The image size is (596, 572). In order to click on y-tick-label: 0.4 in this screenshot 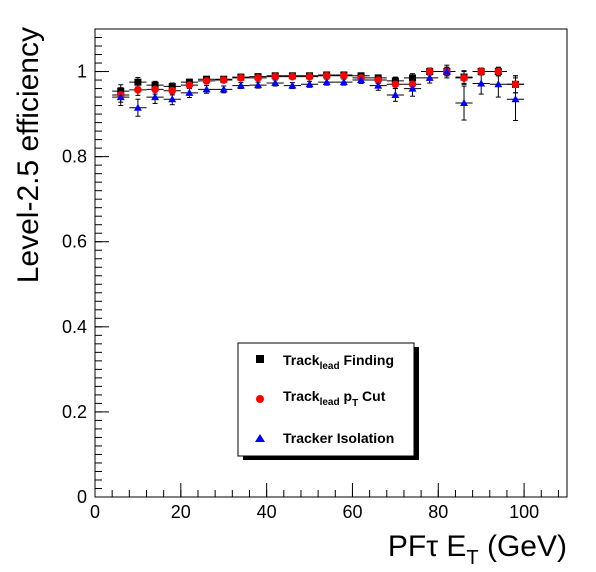, I will do `click(74, 327)`.